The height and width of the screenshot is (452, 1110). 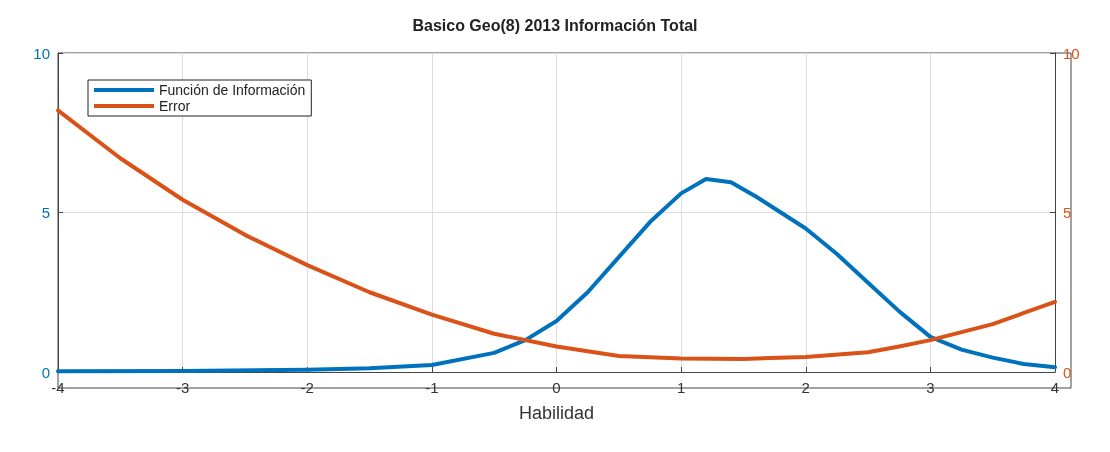 What do you see at coordinates (45, 212) in the screenshot?
I see `y-tick-label: 5` at bounding box center [45, 212].